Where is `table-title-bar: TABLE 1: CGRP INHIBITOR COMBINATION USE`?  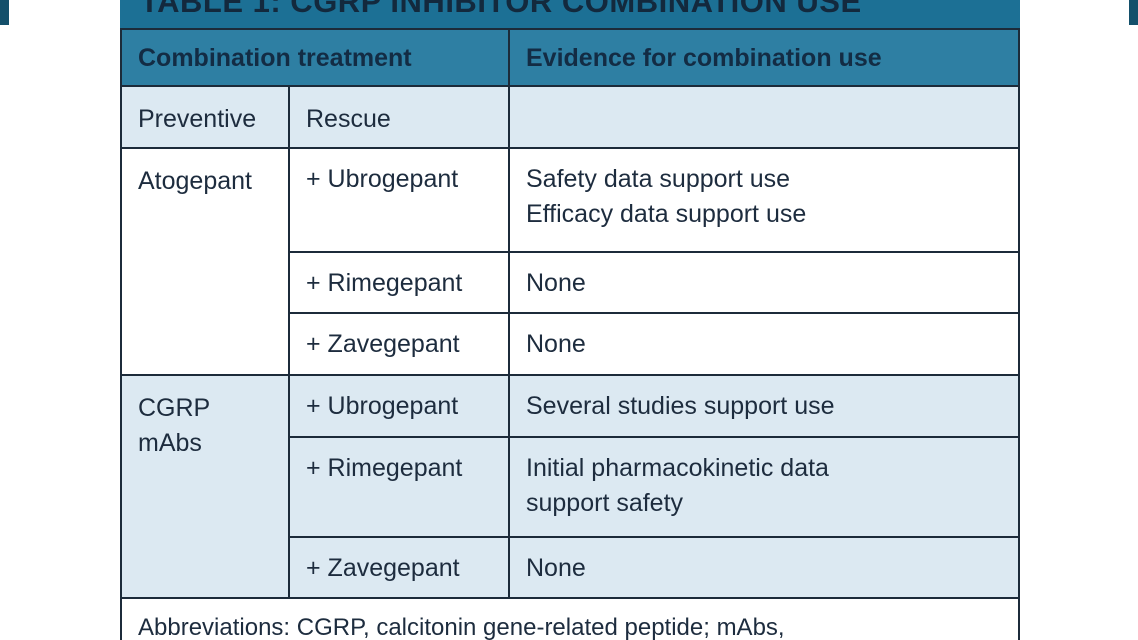
table-title-bar: TABLE 1: CGRP INHIBITOR COMBINATION USE is located at coordinates (570, 14).